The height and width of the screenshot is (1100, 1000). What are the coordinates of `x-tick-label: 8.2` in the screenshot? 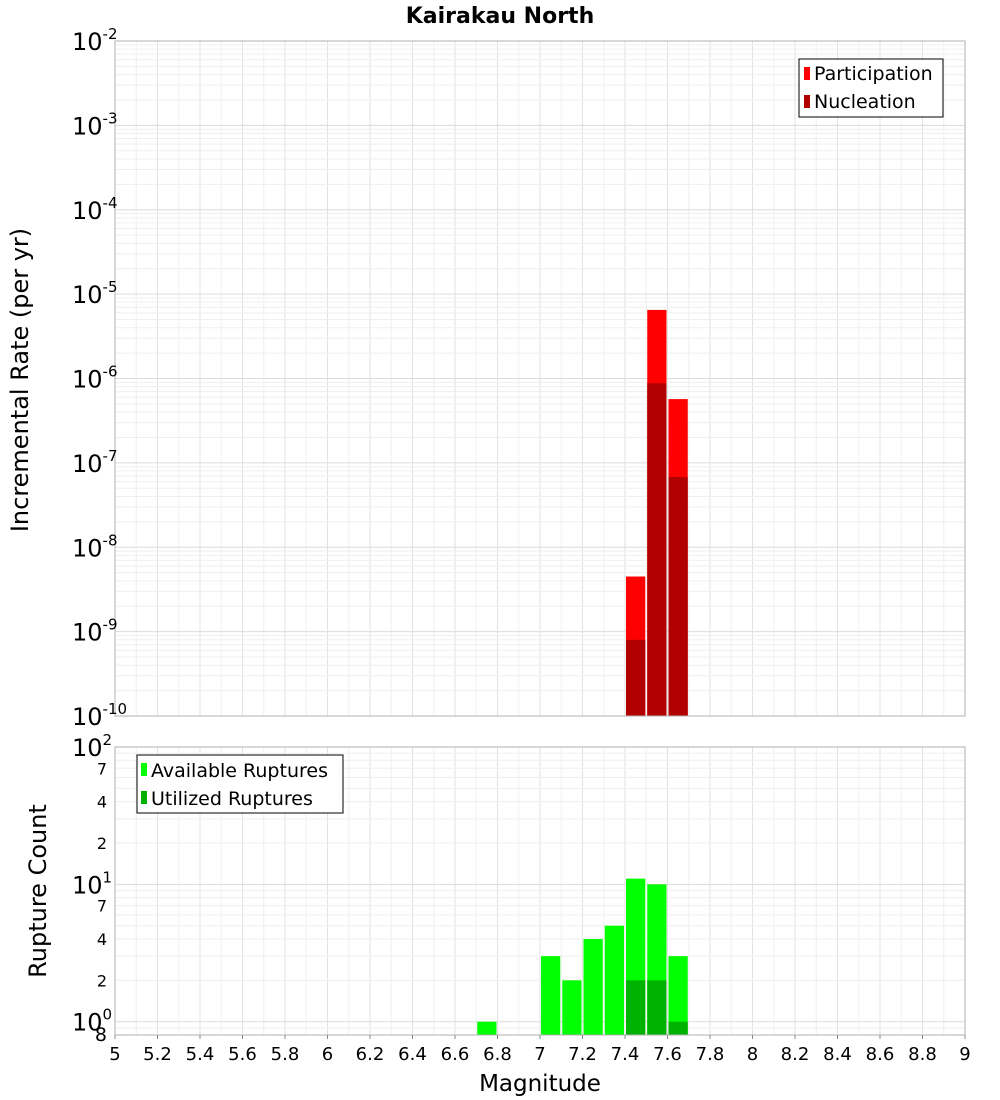 It's located at (795, 1054).